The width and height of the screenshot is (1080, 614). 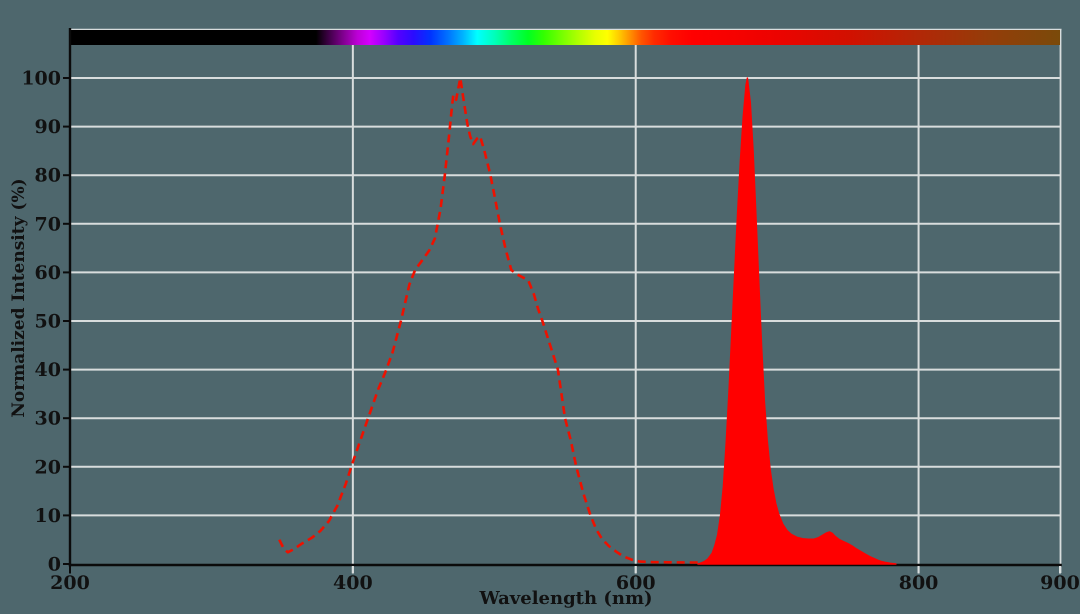 What do you see at coordinates (70, 583) in the screenshot?
I see `x-tick-label: 200` at bounding box center [70, 583].